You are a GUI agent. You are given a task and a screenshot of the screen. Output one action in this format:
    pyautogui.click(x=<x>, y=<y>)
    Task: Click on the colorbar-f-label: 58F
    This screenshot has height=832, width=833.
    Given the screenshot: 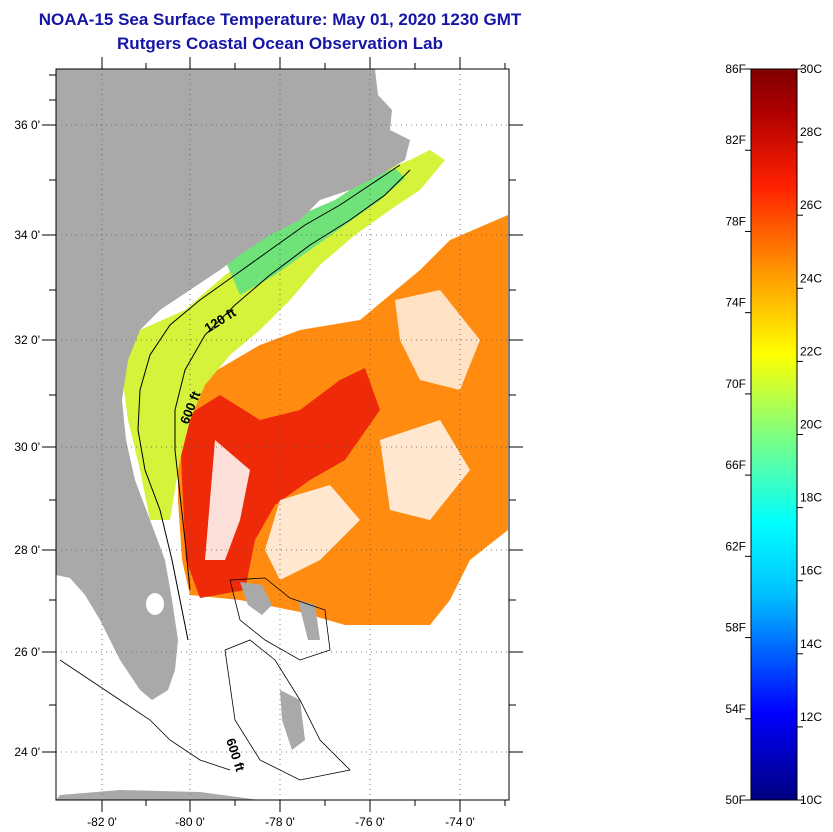 What is the action you would take?
    pyautogui.click(x=735, y=628)
    